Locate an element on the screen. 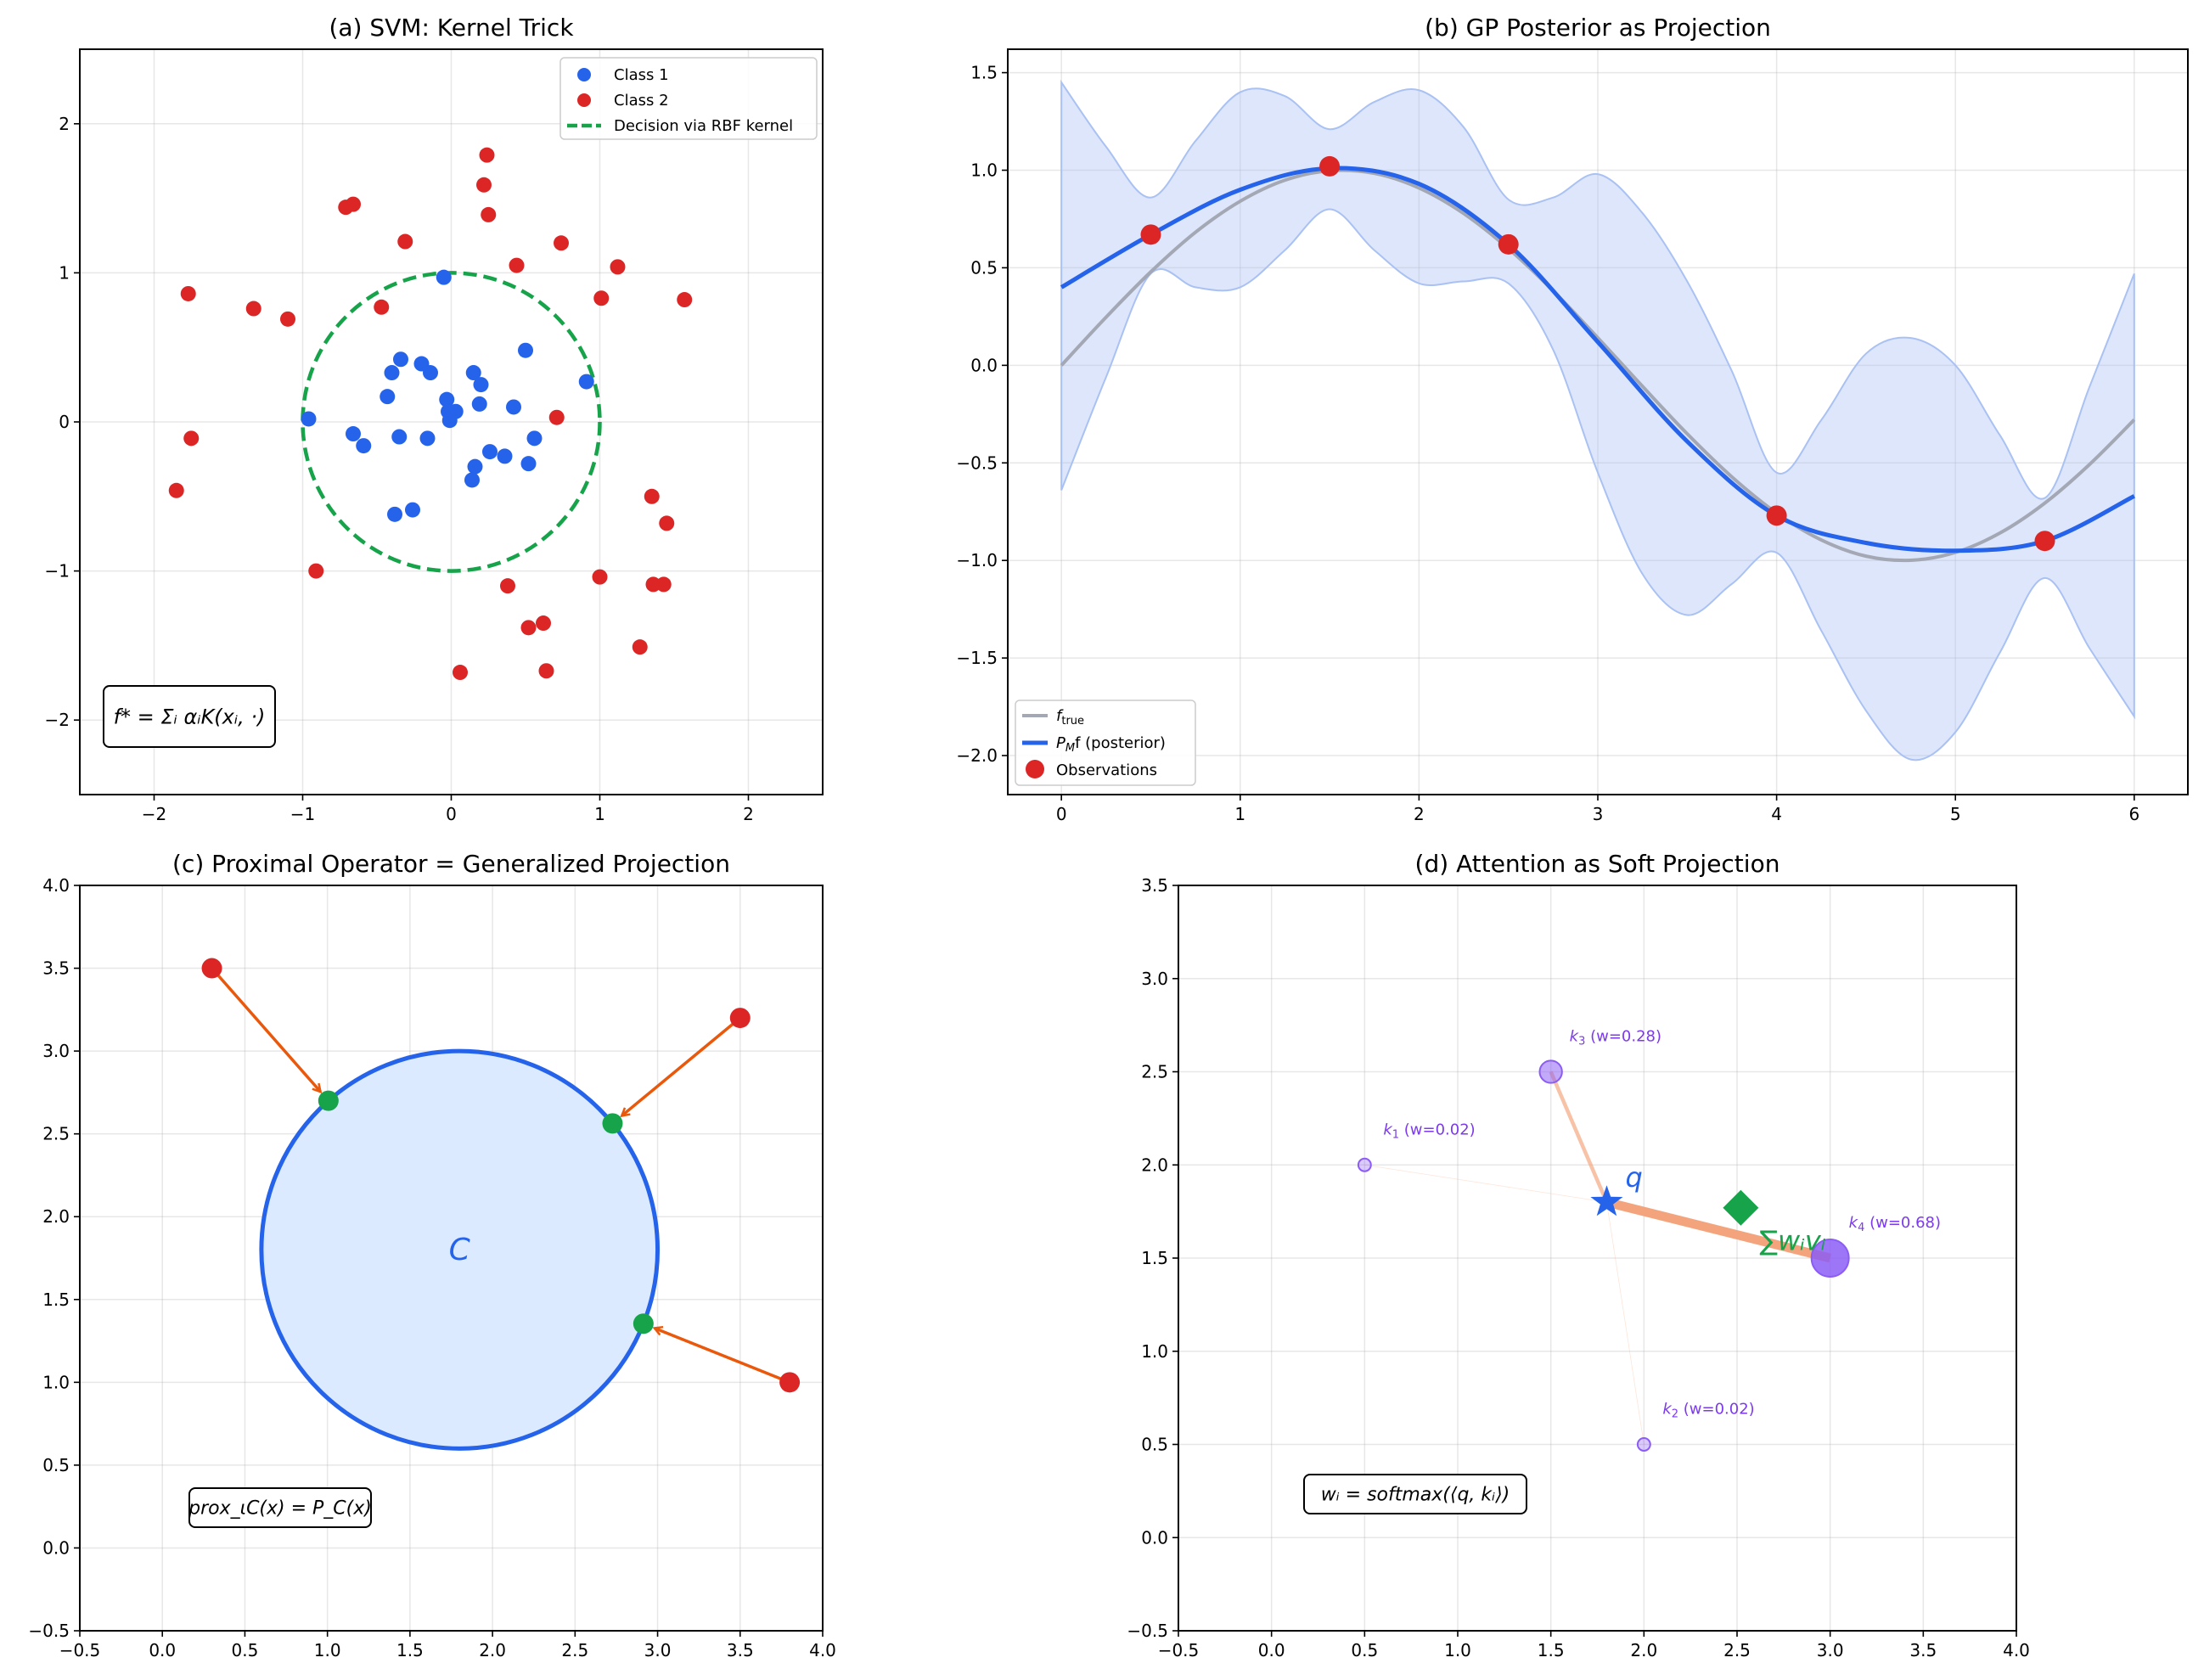  y-tick-label: 3.0 is located at coordinates (1154, 979).